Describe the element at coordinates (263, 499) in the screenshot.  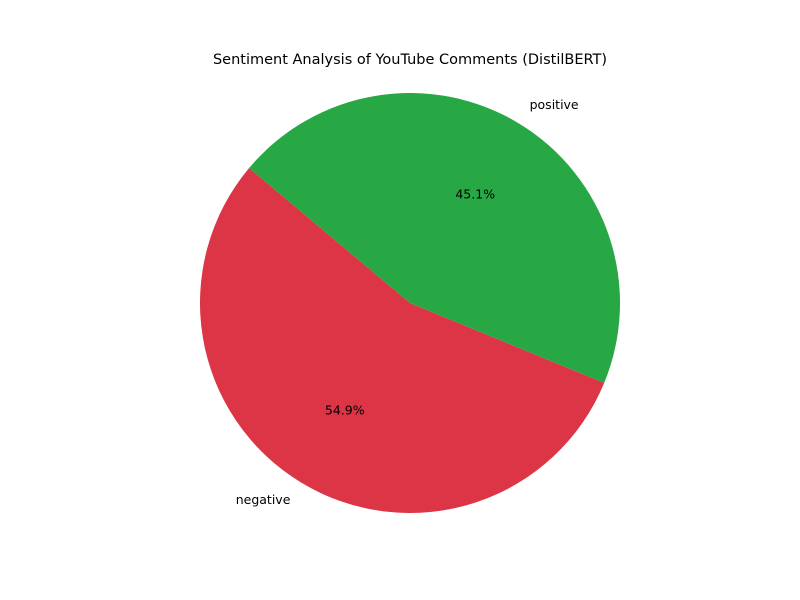
I see `slice-label-negative: negative` at that location.